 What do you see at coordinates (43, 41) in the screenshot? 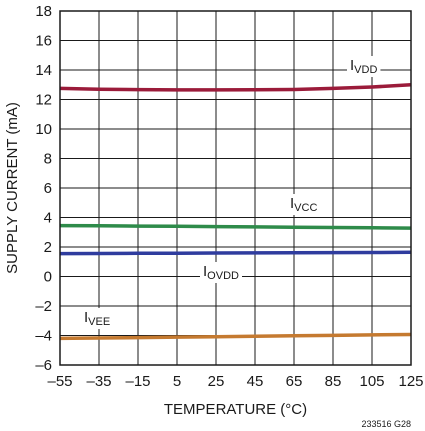
I see `y-tick-label: 16` at bounding box center [43, 41].